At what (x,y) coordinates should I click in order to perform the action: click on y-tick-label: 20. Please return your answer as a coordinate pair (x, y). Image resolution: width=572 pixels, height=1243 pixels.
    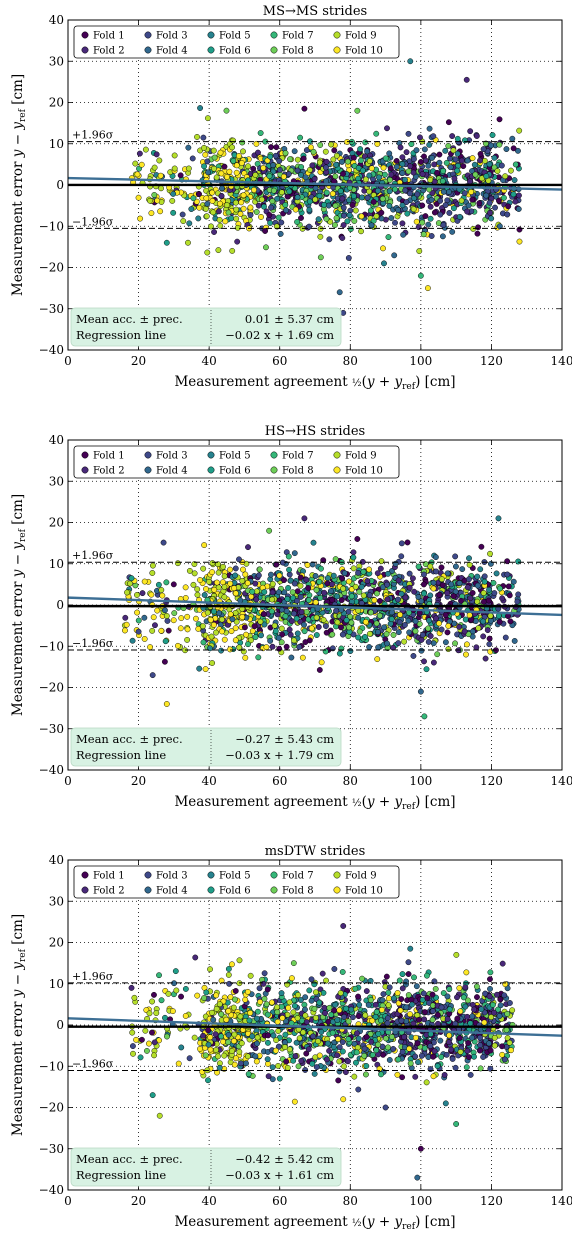
    Looking at the image, I should click on (56, 943).